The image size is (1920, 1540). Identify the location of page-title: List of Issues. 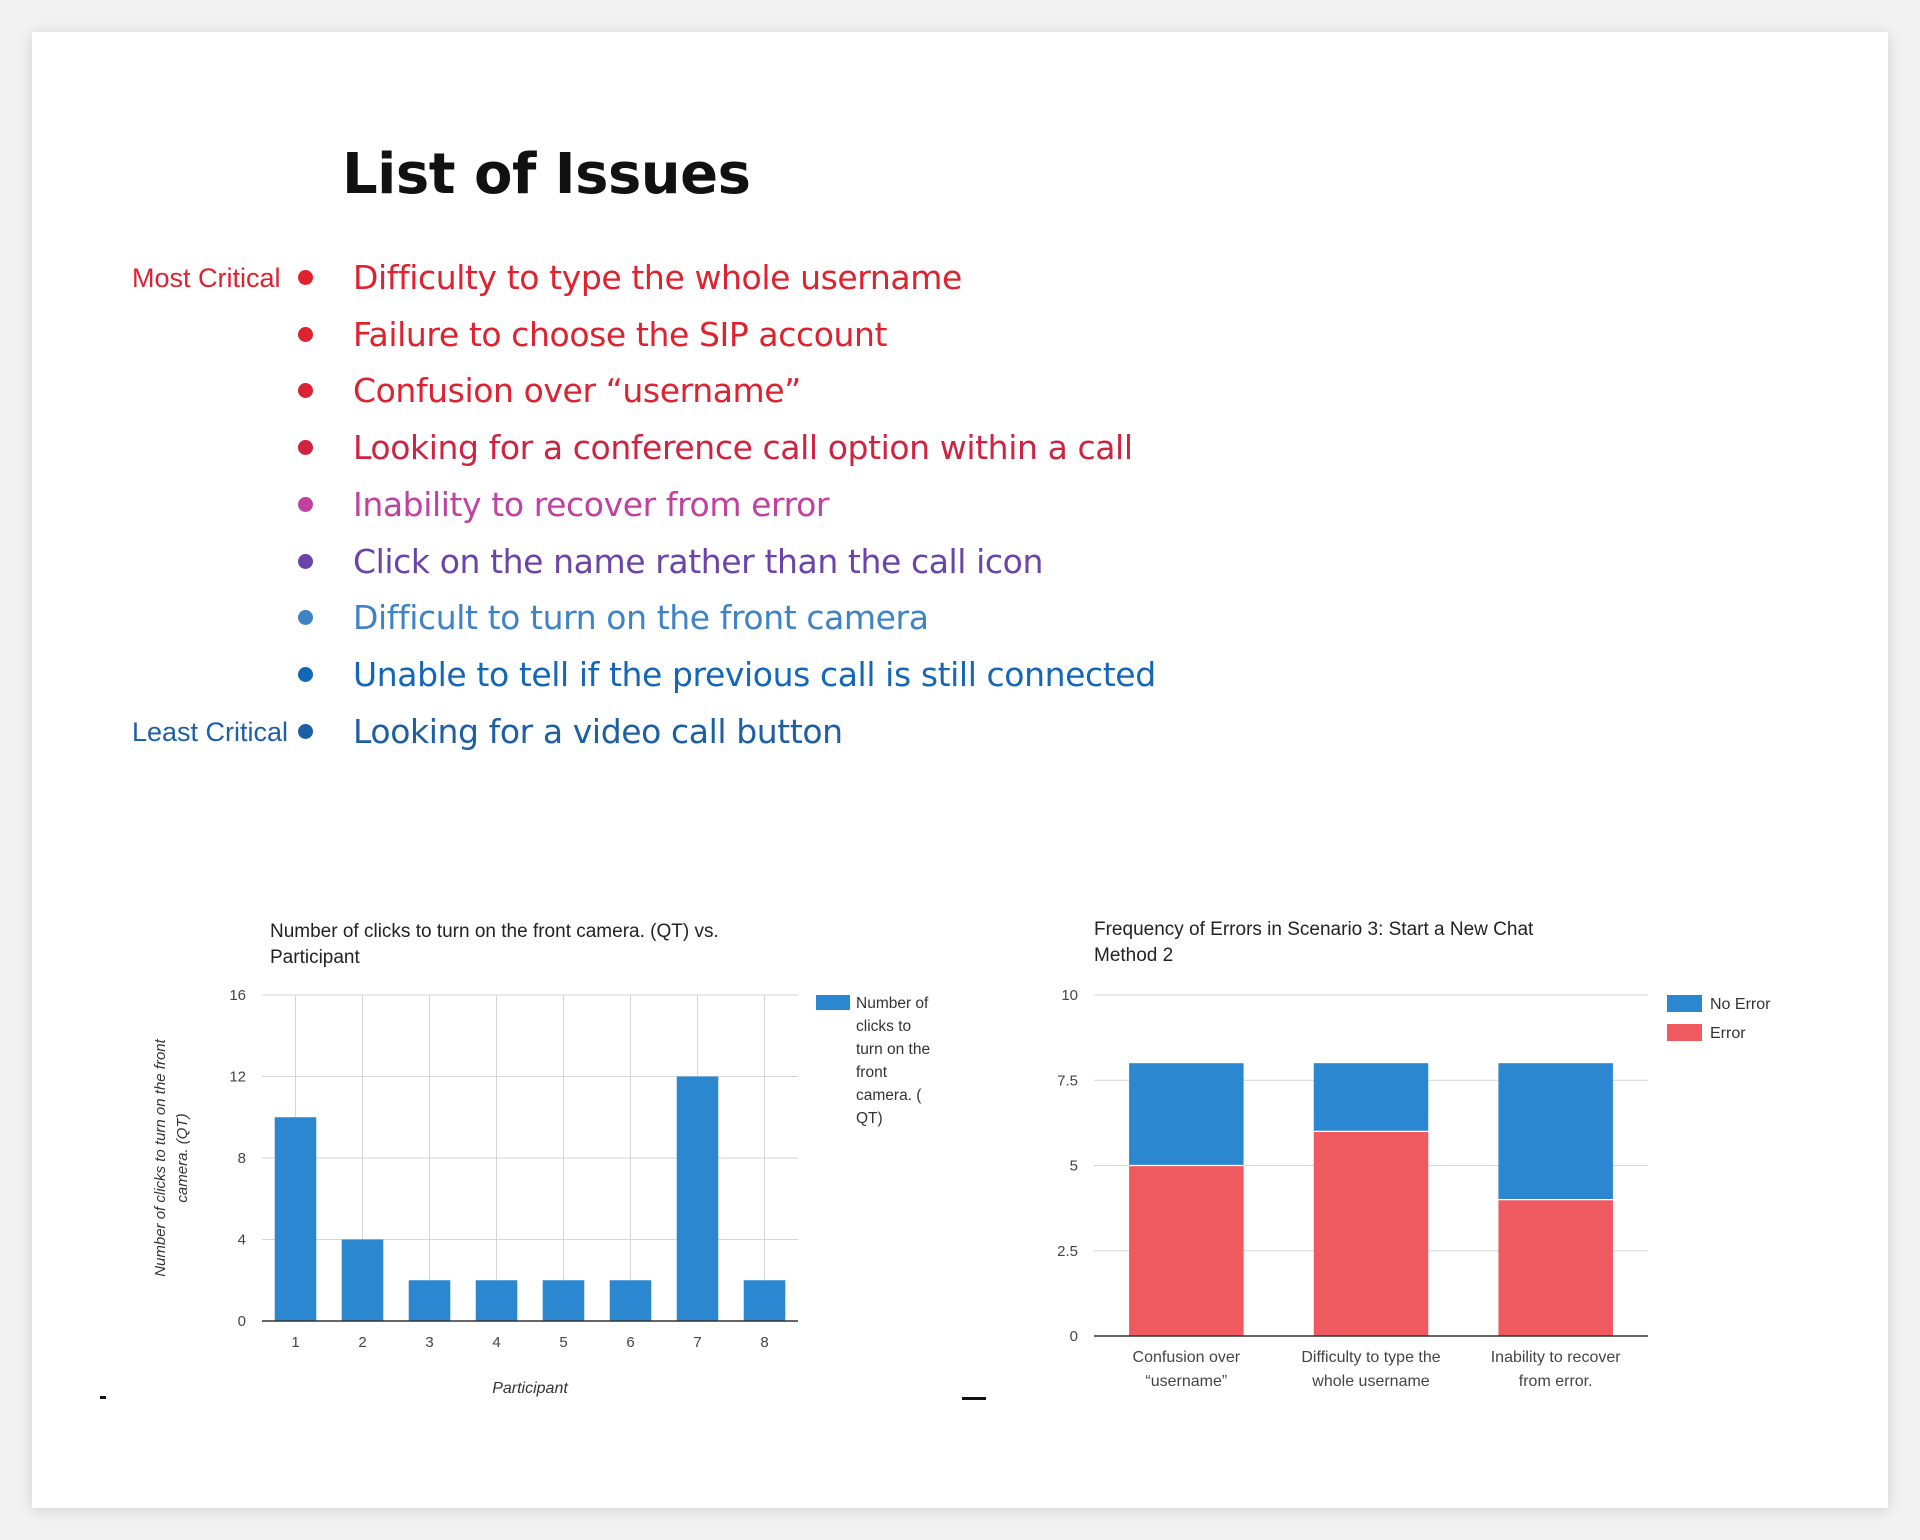
(546, 174).